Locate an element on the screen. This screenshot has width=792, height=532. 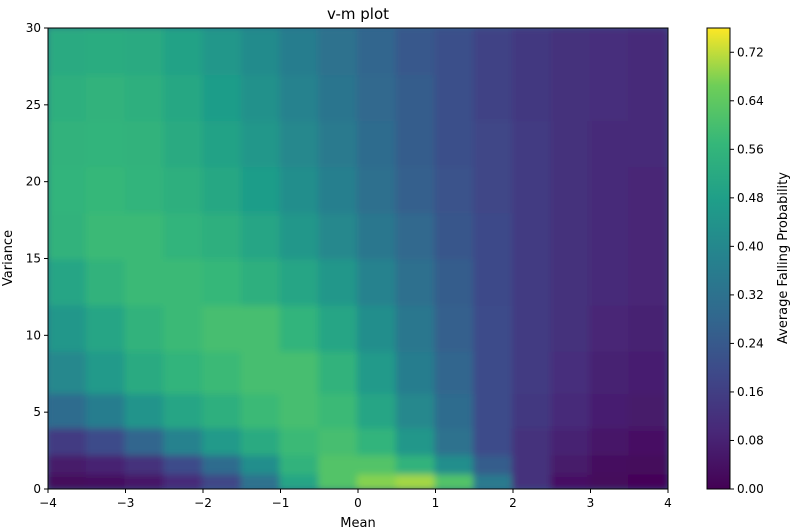
colorbar-tick-label: 0.48 is located at coordinates (750, 198).